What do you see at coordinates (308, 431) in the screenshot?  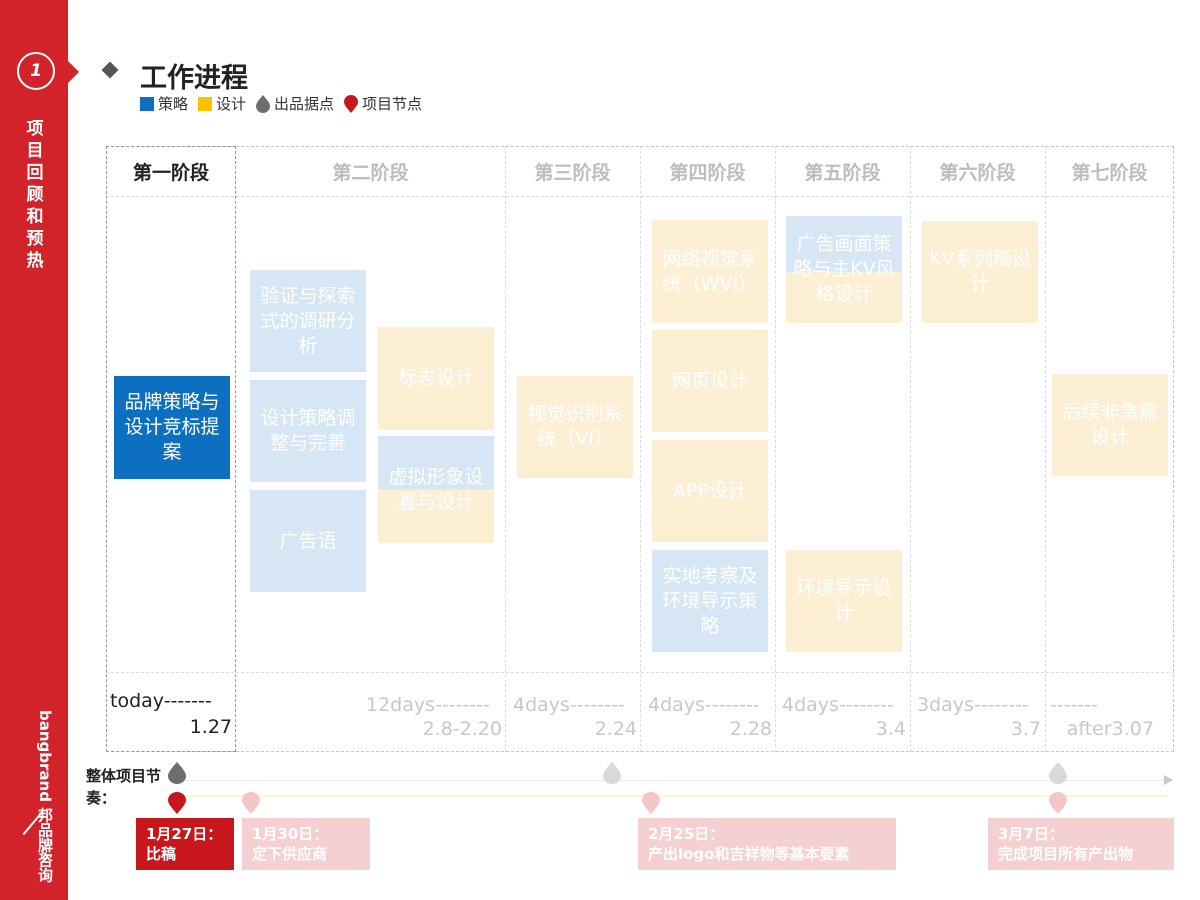 I see `task-strategy: 设计策略调整与完善` at bounding box center [308, 431].